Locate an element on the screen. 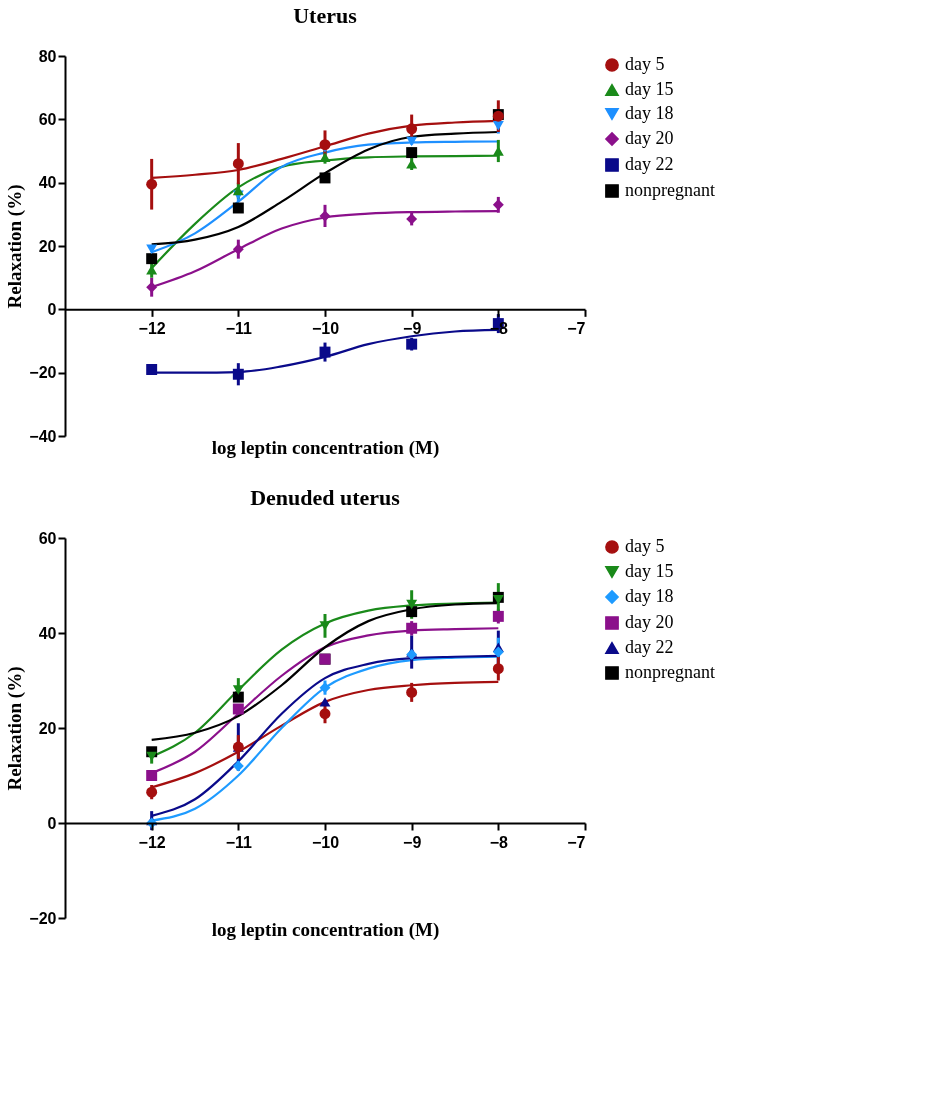  x-tick-label: −8 is located at coordinates (499, 842).